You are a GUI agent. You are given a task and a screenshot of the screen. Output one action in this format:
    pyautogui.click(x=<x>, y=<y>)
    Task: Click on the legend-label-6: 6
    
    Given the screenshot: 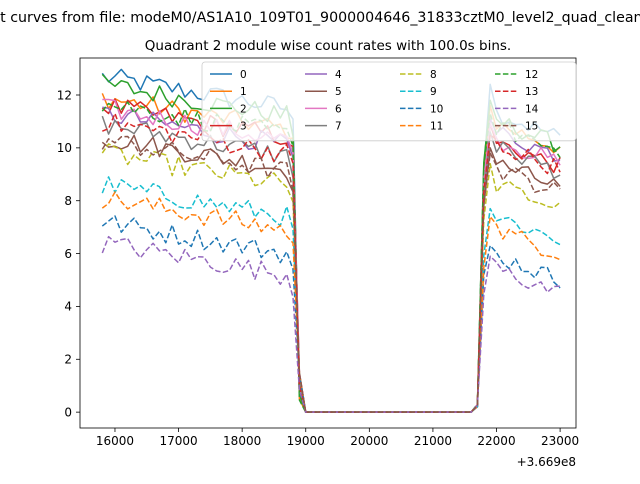 What is the action you would take?
    pyautogui.click(x=338, y=109)
    